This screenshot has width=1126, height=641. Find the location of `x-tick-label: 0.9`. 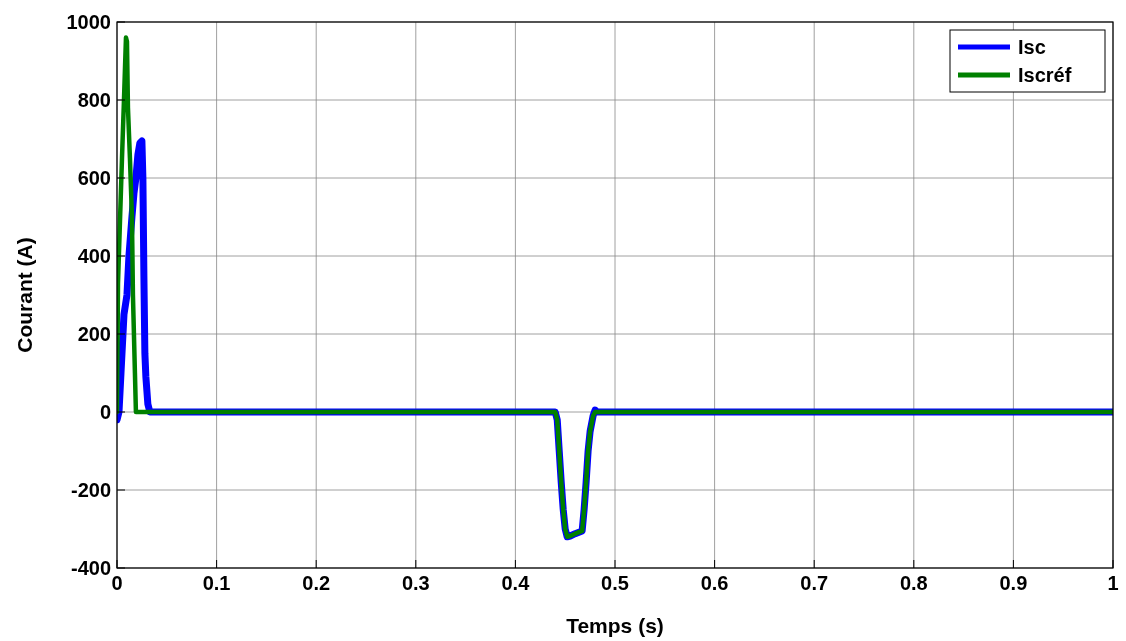

x-tick-label: 0.9 is located at coordinates (1013, 583).